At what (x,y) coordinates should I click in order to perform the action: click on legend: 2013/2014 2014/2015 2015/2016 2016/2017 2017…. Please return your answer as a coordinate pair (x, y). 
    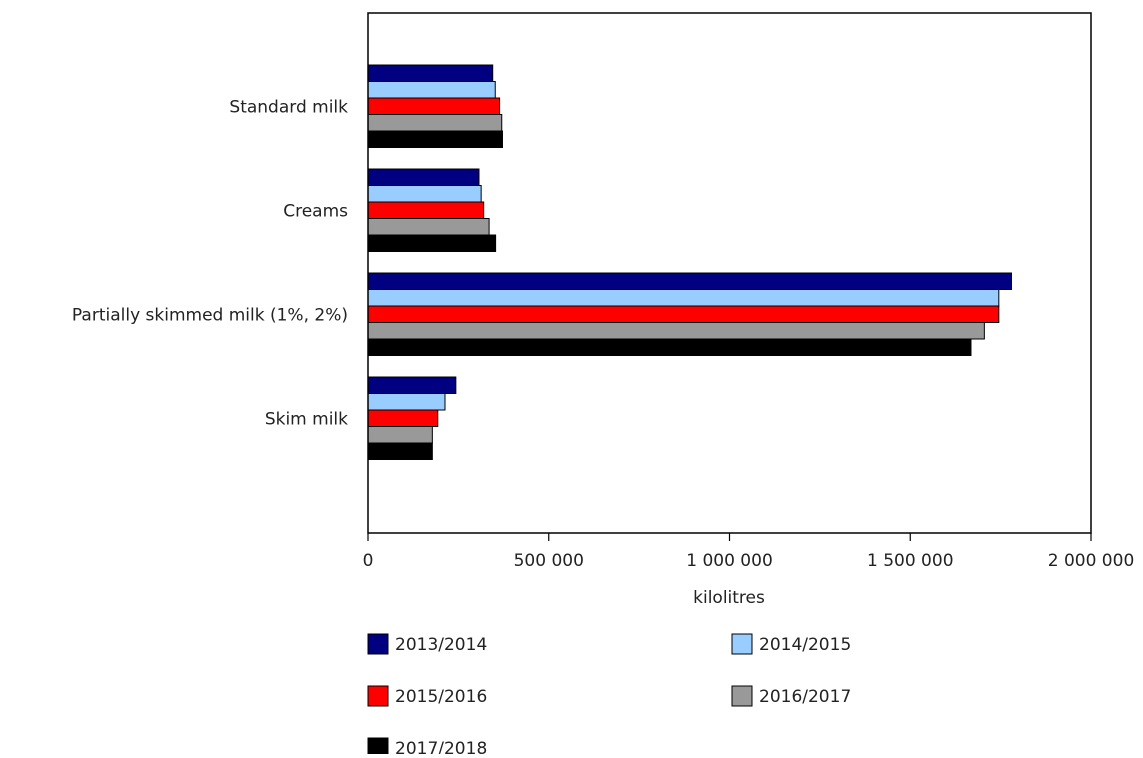
    Looking at the image, I should click on (609, 695).